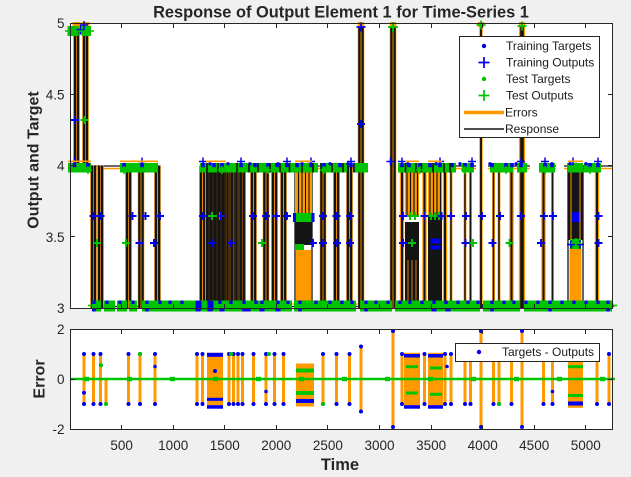  Describe the element at coordinates (340, 465) in the screenshot. I see `svg-text: Time` at that location.